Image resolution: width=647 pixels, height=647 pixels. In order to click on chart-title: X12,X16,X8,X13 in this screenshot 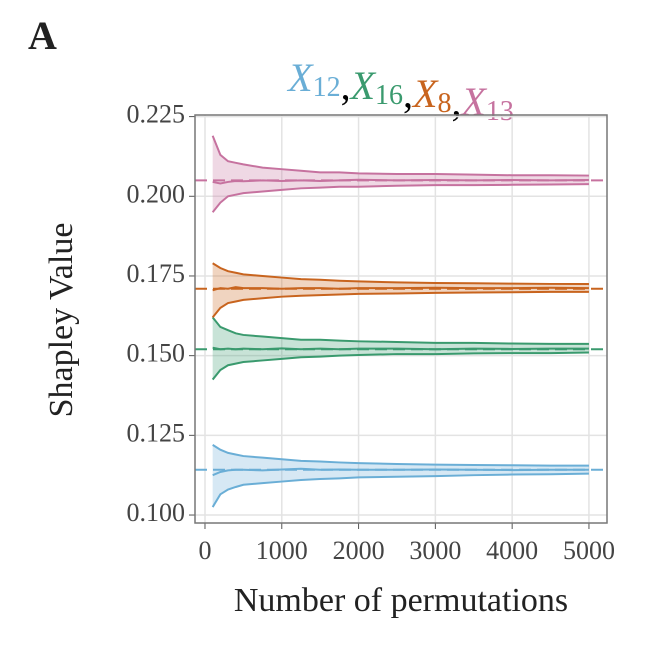, I will do `click(400, 91)`.